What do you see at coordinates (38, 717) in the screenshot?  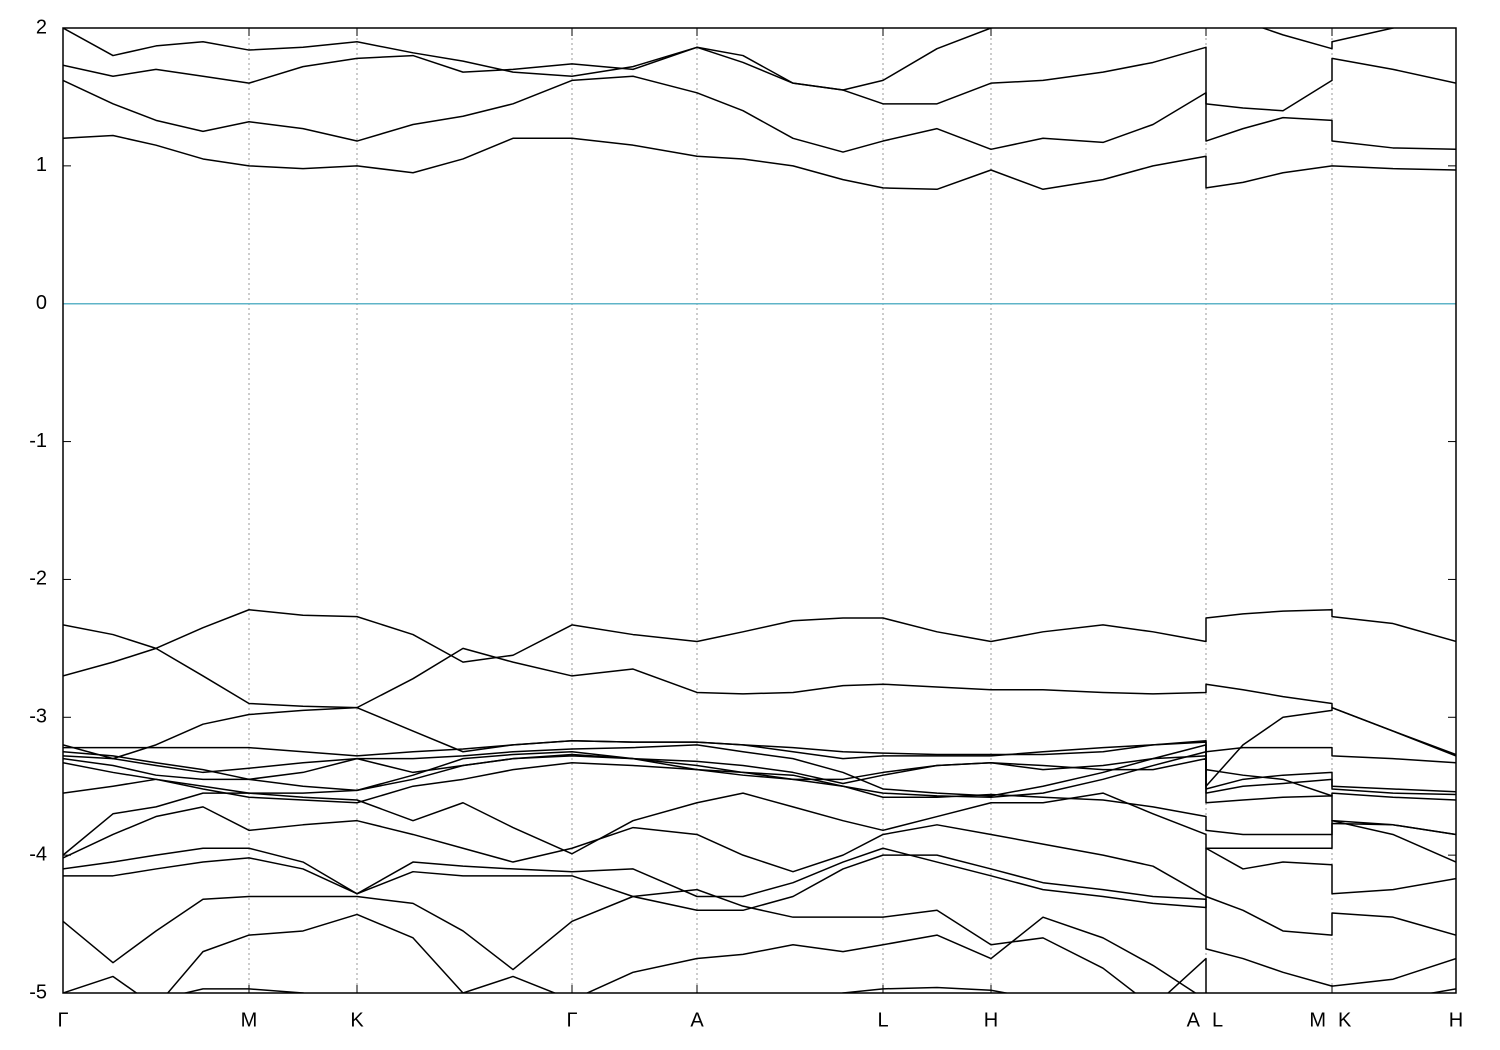 I see `y-tick-label: -3` at bounding box center [38, 717].